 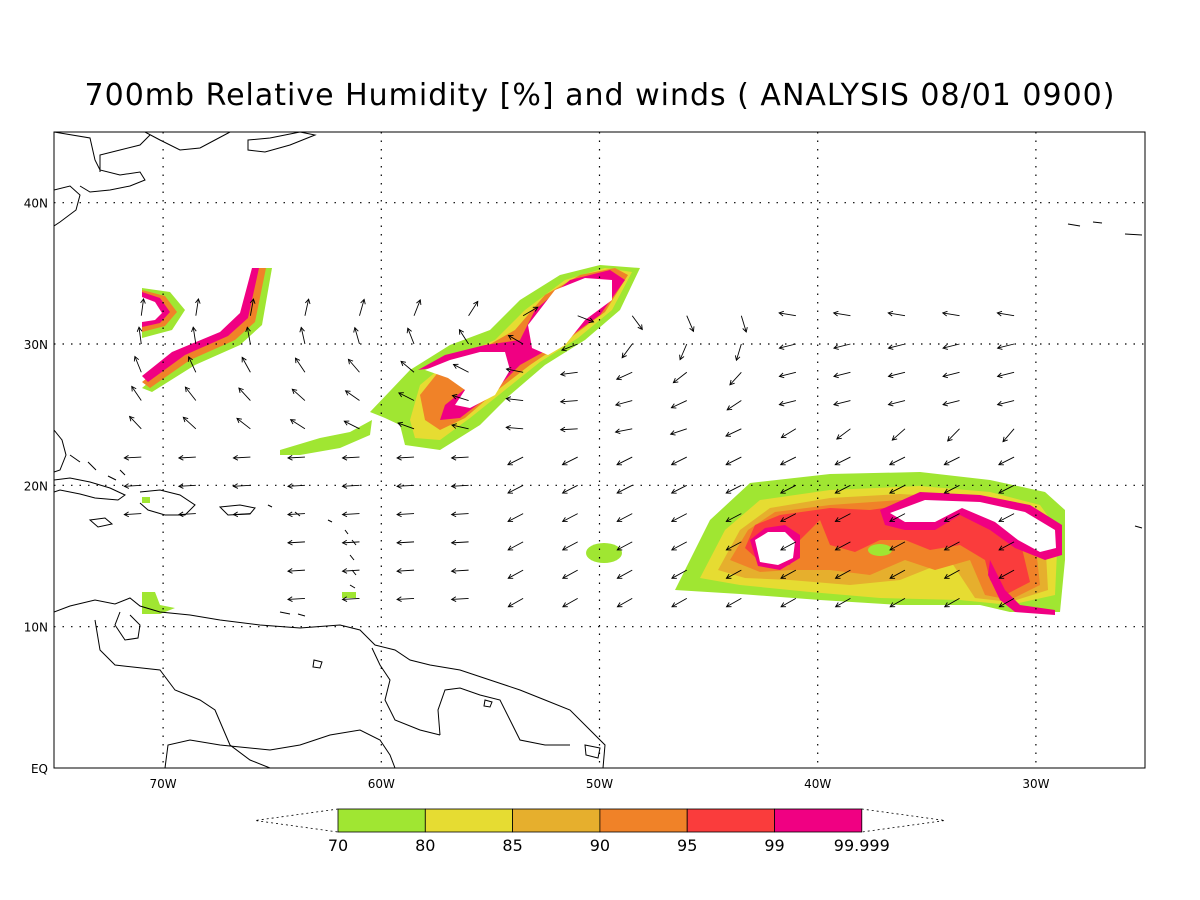 I want to click on rh-core-east, so click(x=775, y=548).